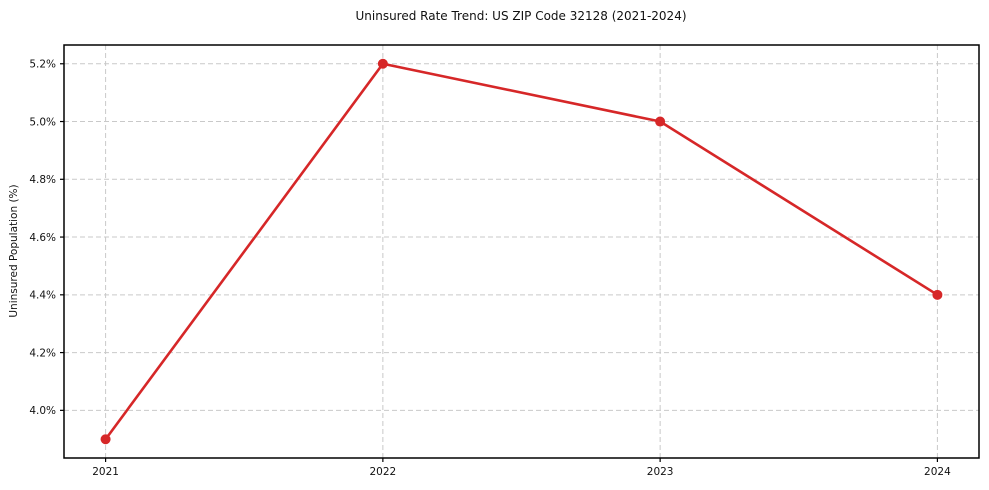 This screenshot has width=989, height=490. Describe the element at coordinates (660, 472) in the screenshot. I see `x-tick-label: 2023` at that location.